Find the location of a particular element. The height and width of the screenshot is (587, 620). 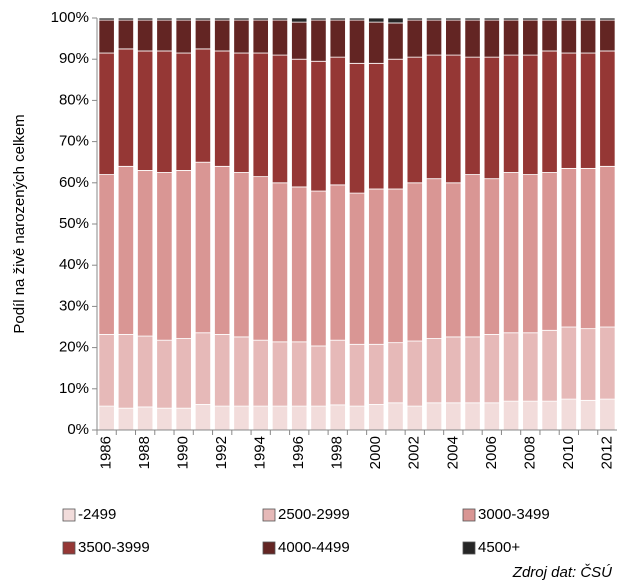

legend-label: 4000-4499 is located at coordinates (314, 547).